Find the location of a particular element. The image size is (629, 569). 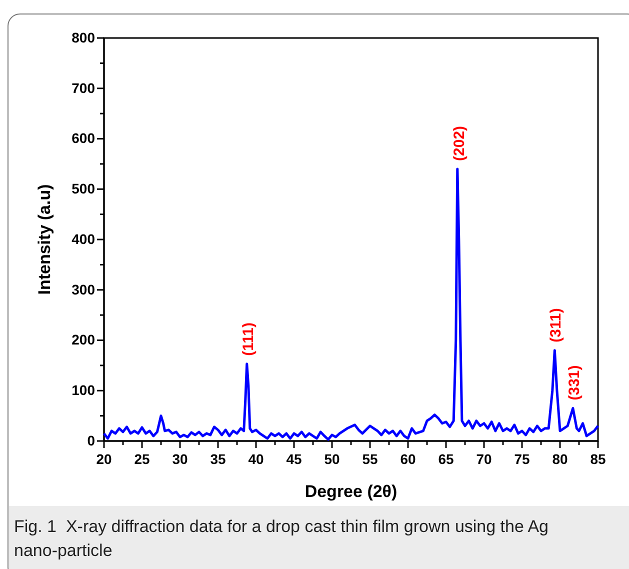

annotation: (311) is located at coordinates (556, 325).